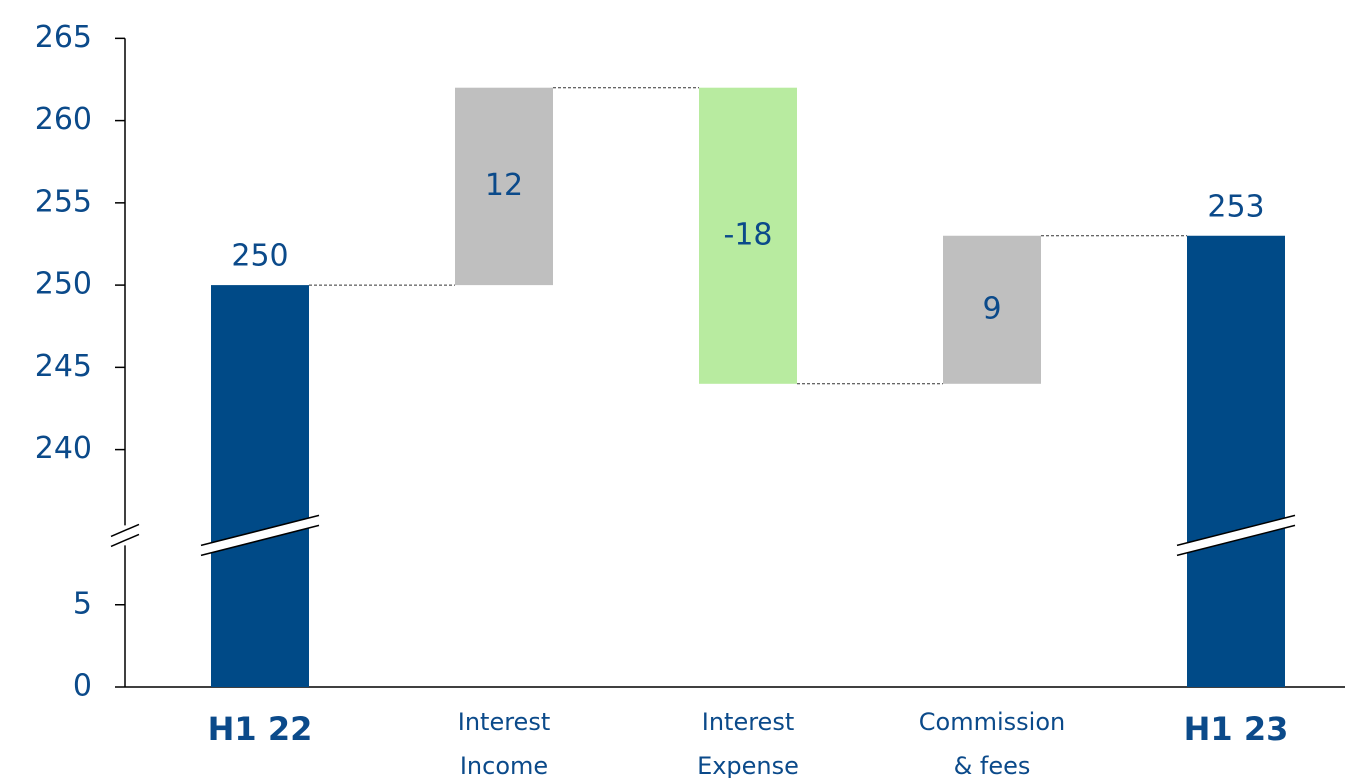  Describe the element at coordinates (1236, 729) in the screenshot. I see `x-tick-label: H1 23` at that location.